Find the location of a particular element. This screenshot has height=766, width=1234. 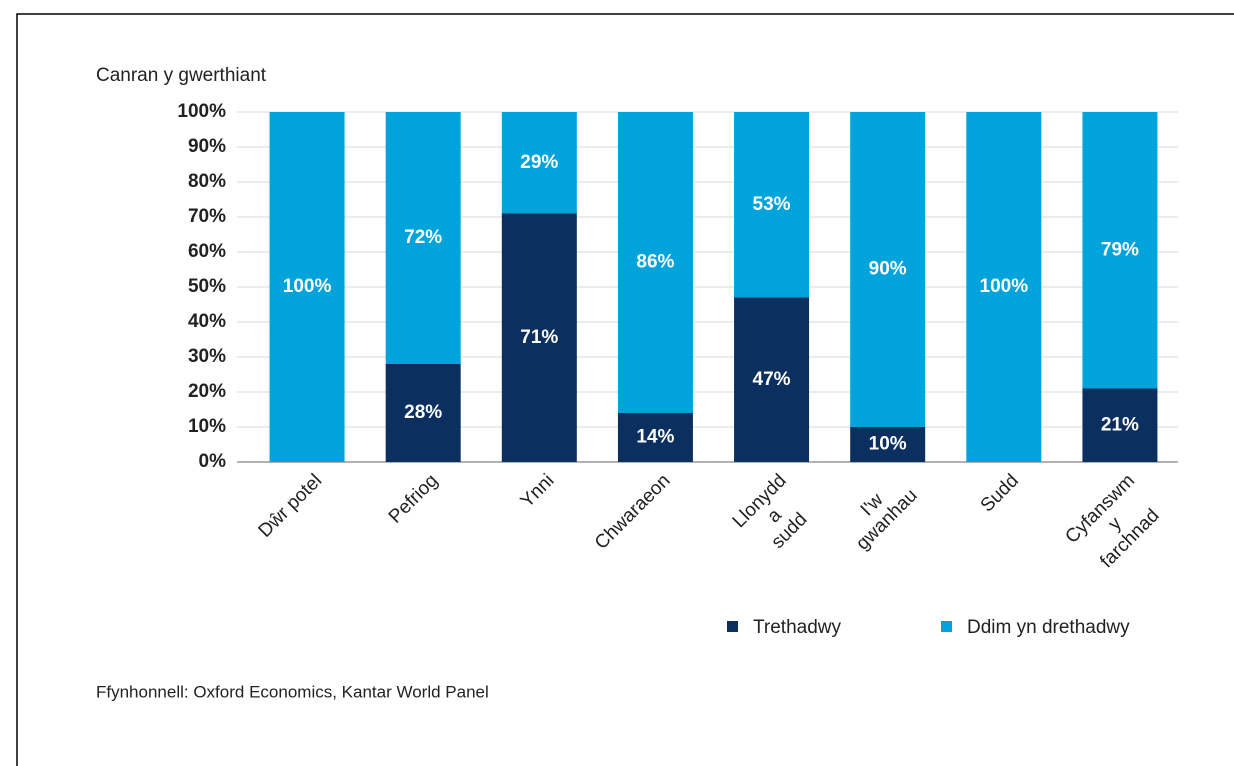

data-label: 86% is located at coordinates (655, 262).